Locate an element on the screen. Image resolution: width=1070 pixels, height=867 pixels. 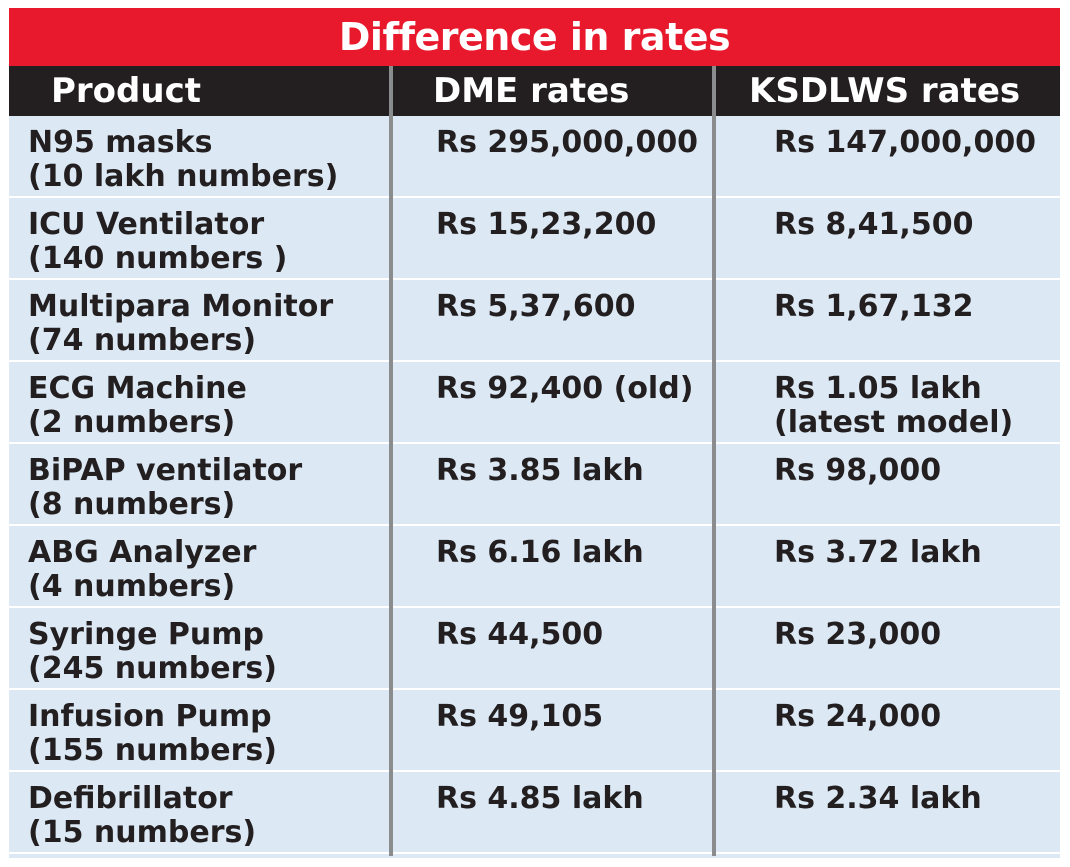
ksdlws-rate-cell: Rs 147,000,000 is located at coordinates (905, 143).